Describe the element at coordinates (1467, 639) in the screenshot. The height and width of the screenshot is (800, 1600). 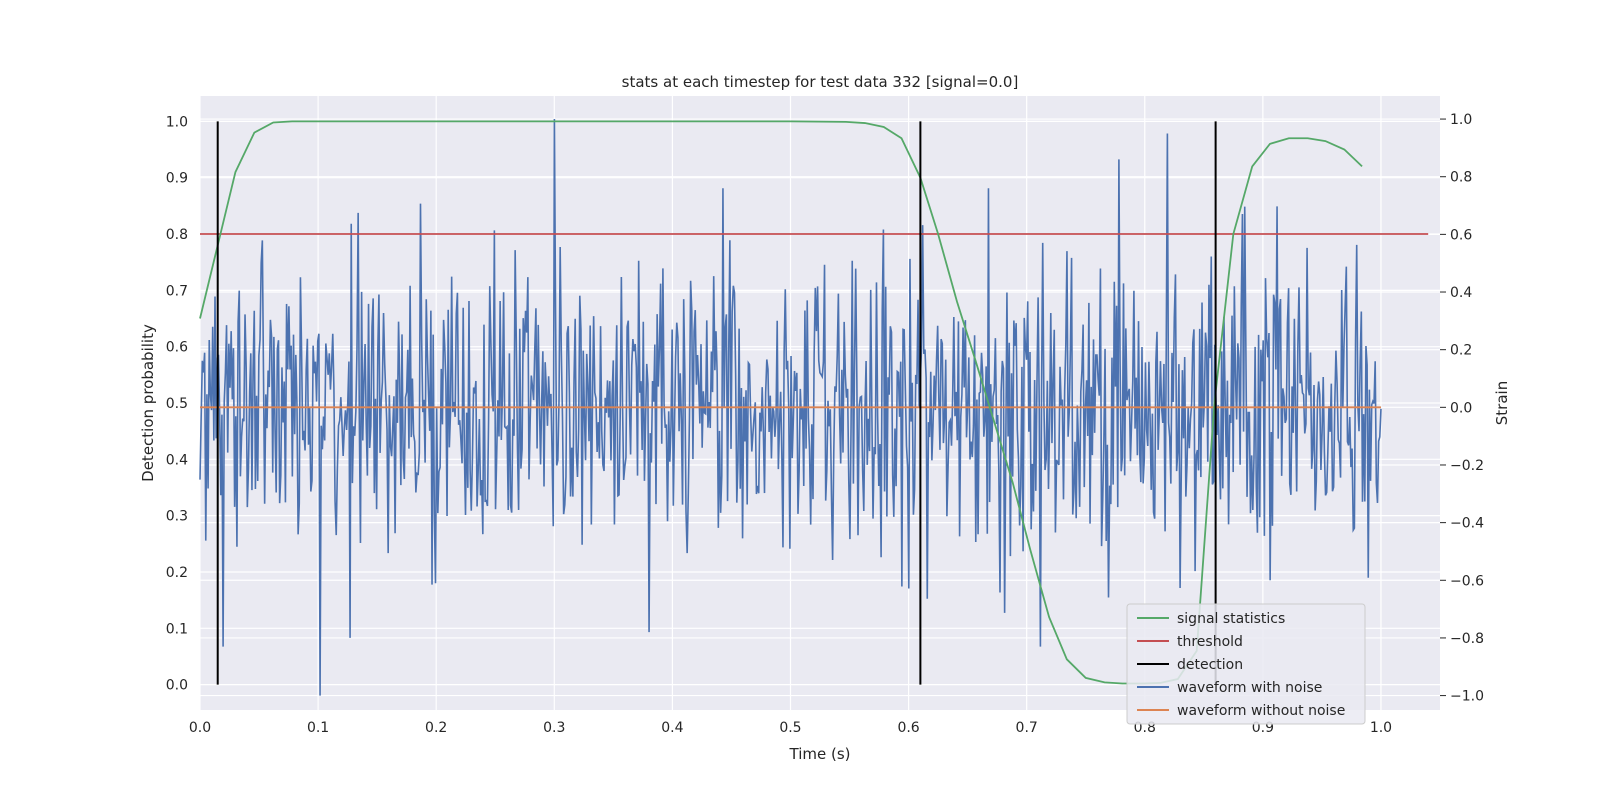
I see `y-right-tick-label: −0.8` at that location.